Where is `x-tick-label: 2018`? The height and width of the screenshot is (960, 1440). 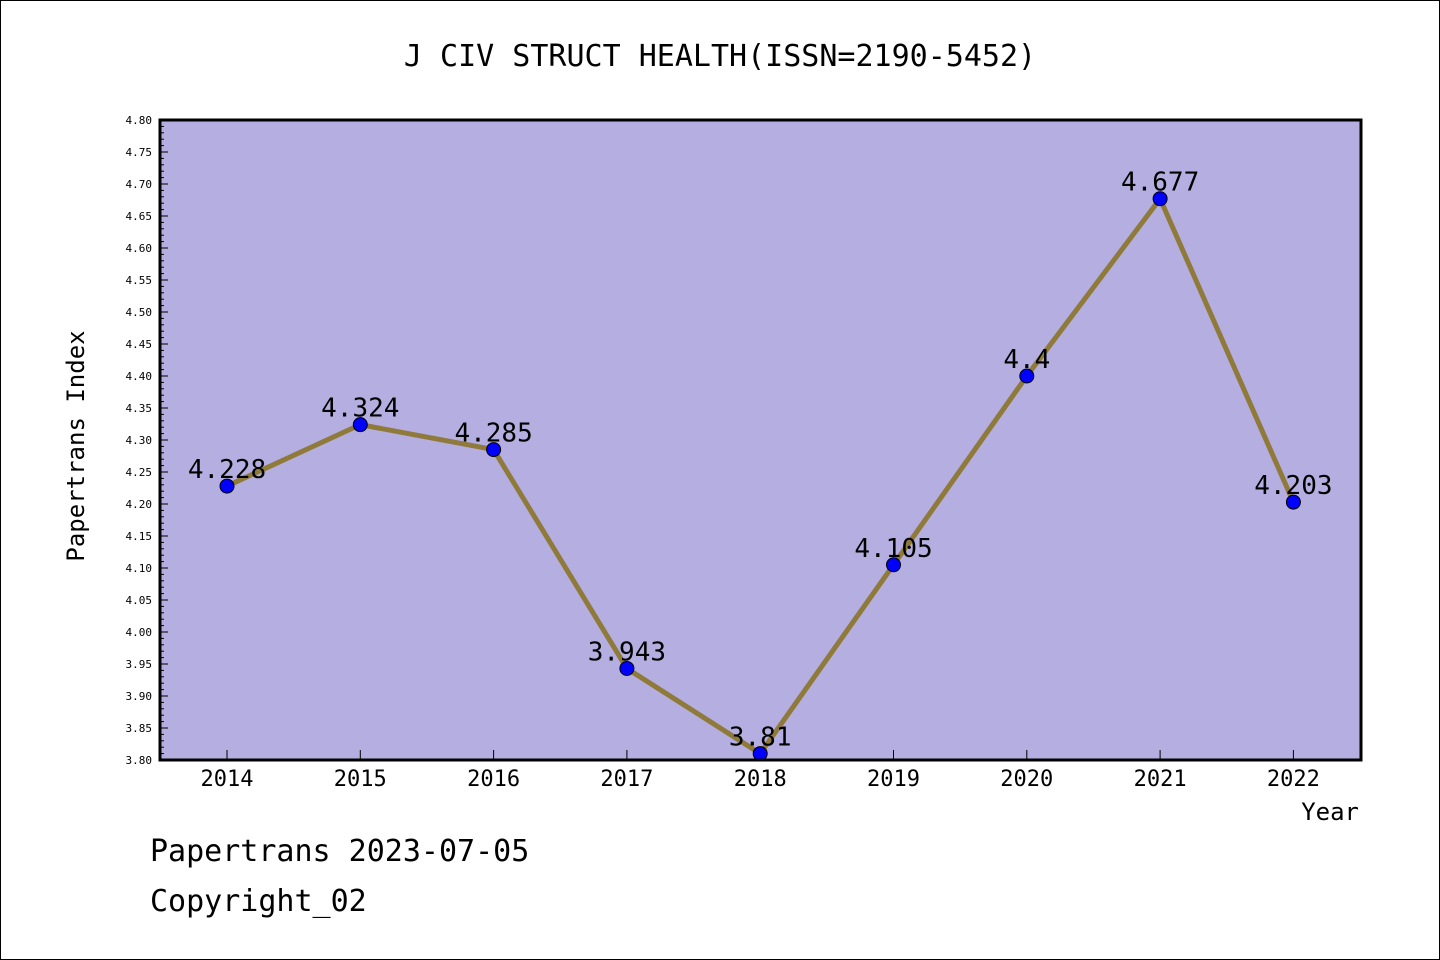 x-tick-label: 2018 is located at coordinates (760, 779).